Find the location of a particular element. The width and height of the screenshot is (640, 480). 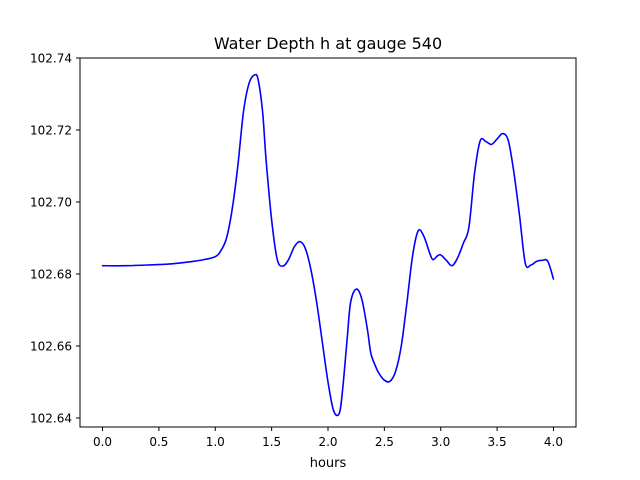

x-tick-label: 2.0 is located at coordinates (327, 442).